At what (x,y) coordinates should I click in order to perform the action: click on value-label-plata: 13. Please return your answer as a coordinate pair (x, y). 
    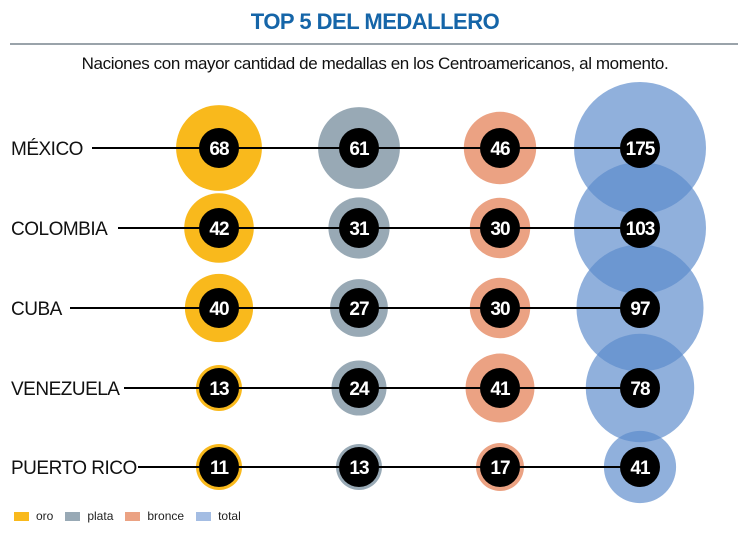
    Looking at the image, I should click on (359, 468).